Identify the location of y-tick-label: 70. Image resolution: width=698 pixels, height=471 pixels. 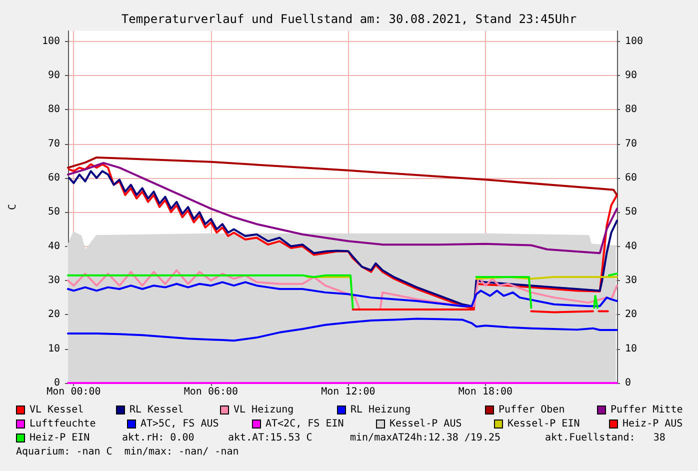
(54, 144).